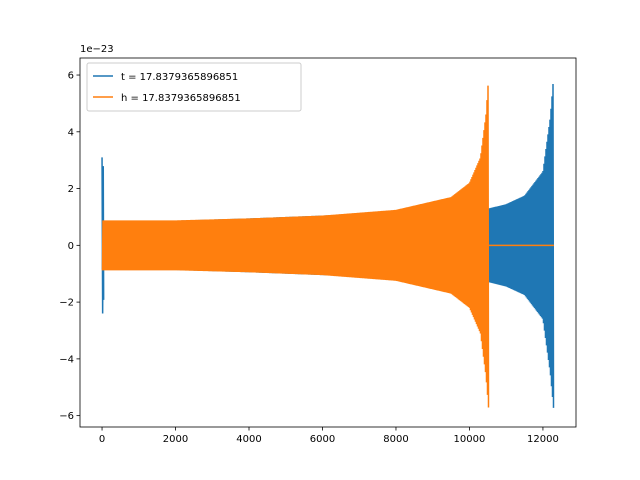 This screenshot has height=480, width=640. I want to click on x-axis: 0 2000 4000 6000 8000 10000 12000, so click(329, 436).